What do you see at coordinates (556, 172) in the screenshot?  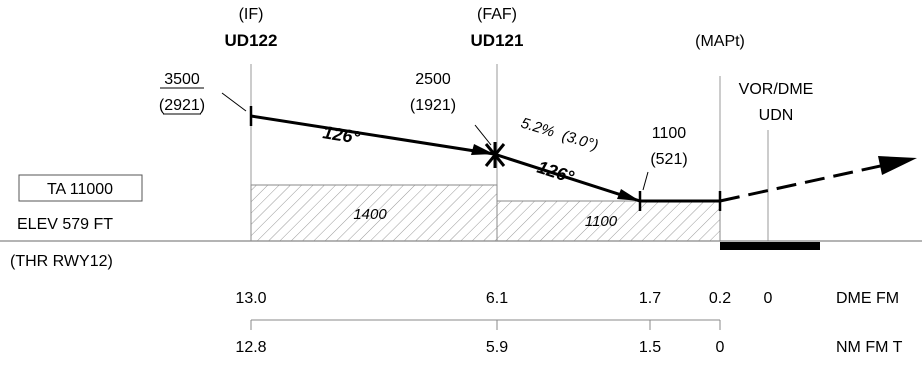 I see `final-track-label: 126°` at bounding box center [556, 172].